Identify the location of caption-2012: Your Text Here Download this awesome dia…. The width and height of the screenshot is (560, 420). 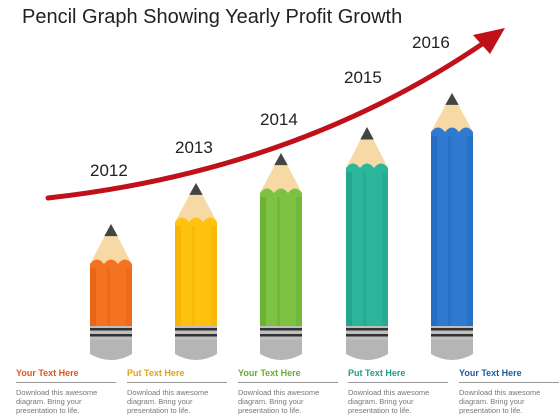
(67, 391).